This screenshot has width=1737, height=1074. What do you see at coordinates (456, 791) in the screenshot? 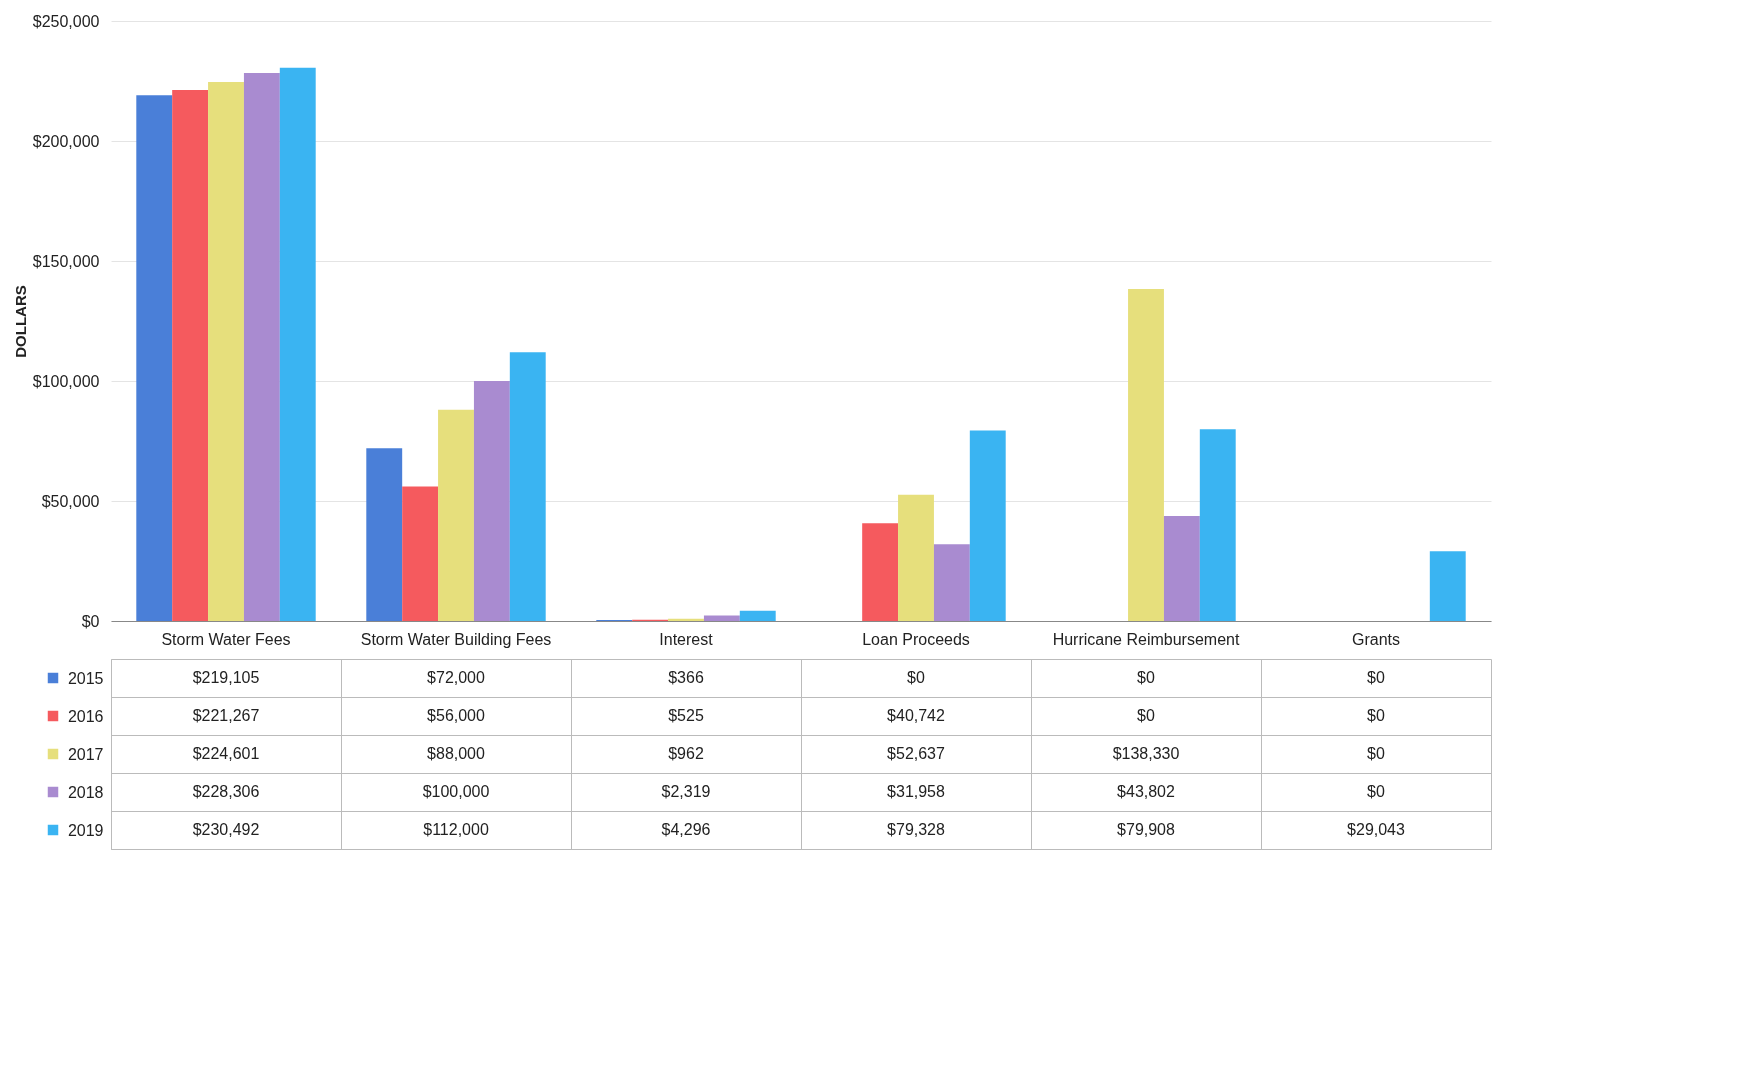
I see `data-label: $100,000` at bounding box center [456, 791].